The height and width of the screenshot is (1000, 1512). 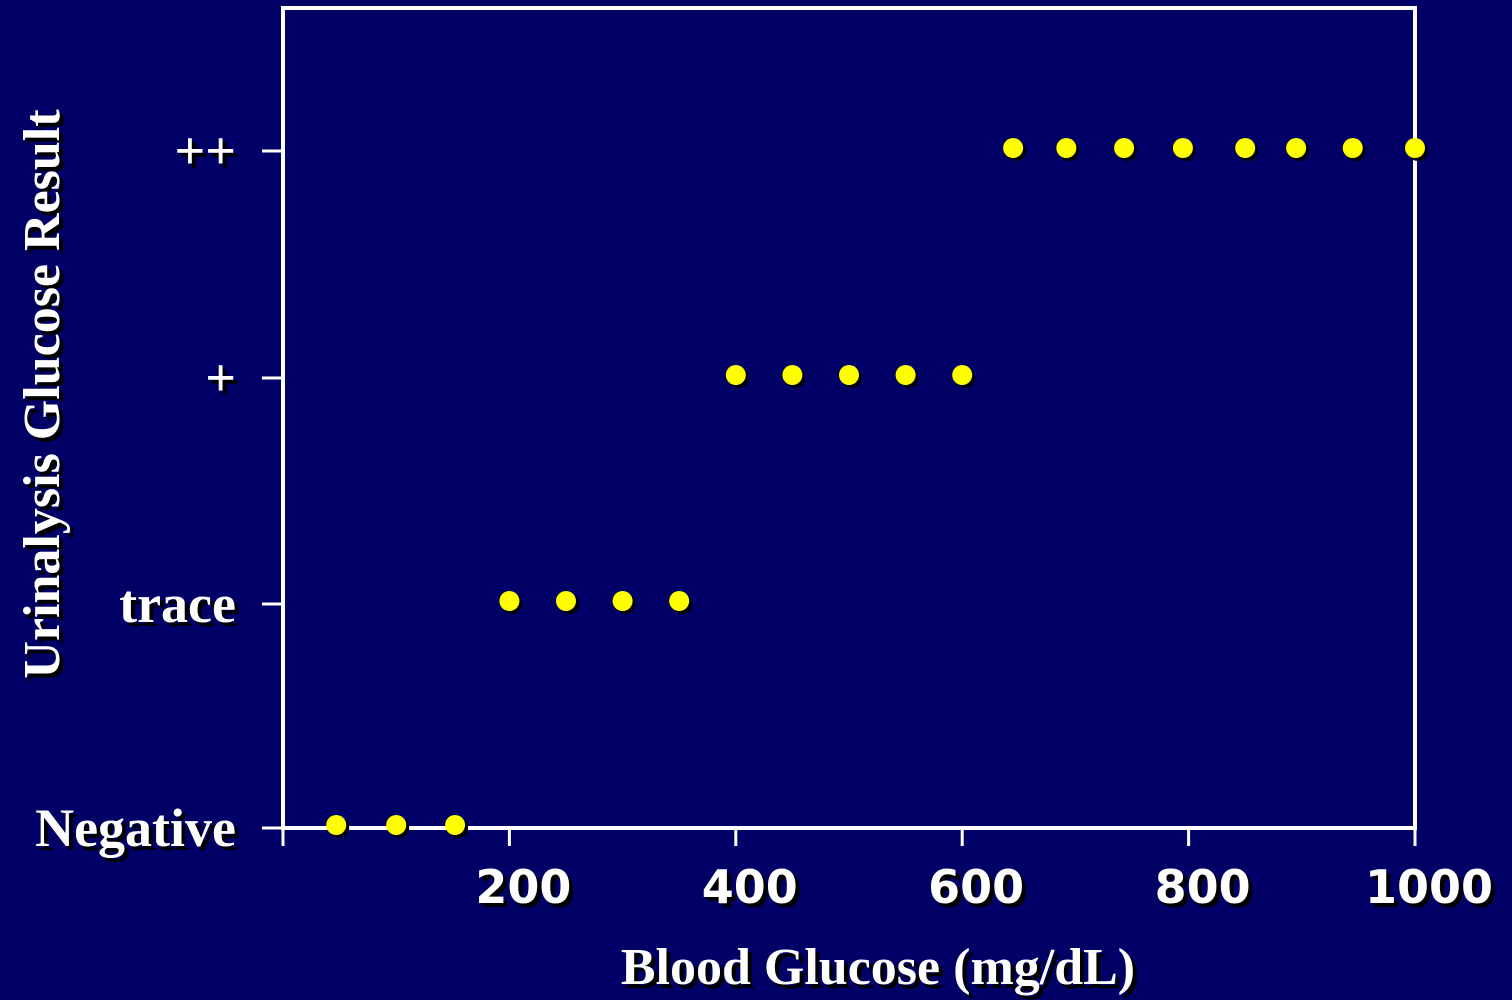 What do you see at coordinates (42, 394) in the screenshot?
I see `y-axis-label: Urinalysis Glucose Result` at bounding box center [42, 394].